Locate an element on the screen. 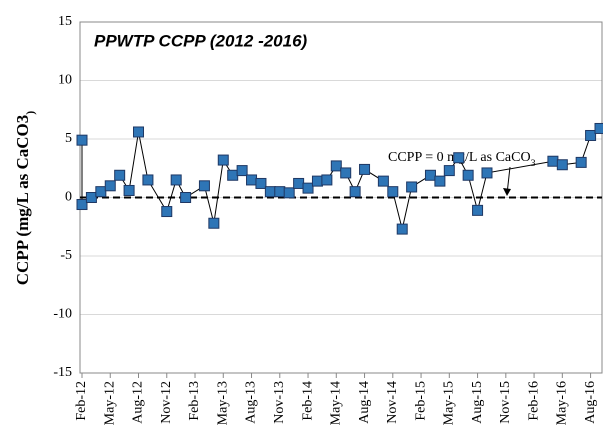 The height and width of the screenshot is (440, 603). arrow-head is located at coordinates (507, 192).